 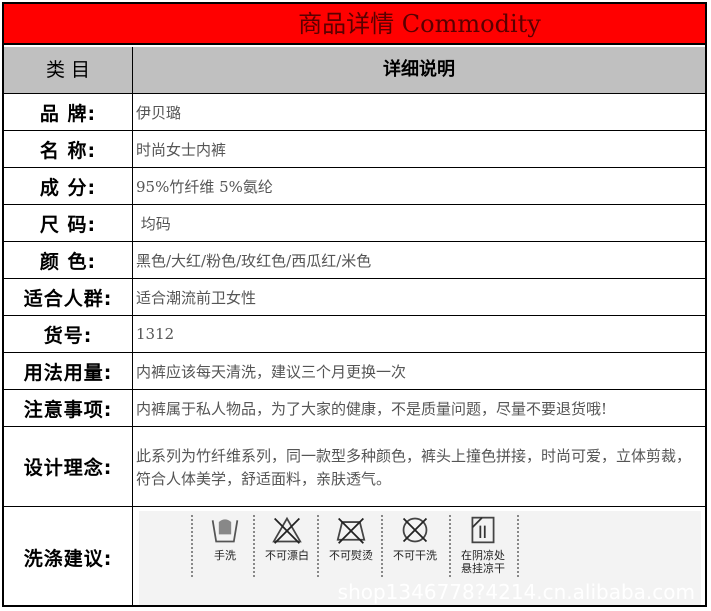 What do you see at coordinates (354, 186) in the screenshot?
I see `table-row: 成 分: 95%竹纤维 5%氨纶` at bounding box center [354, 186].